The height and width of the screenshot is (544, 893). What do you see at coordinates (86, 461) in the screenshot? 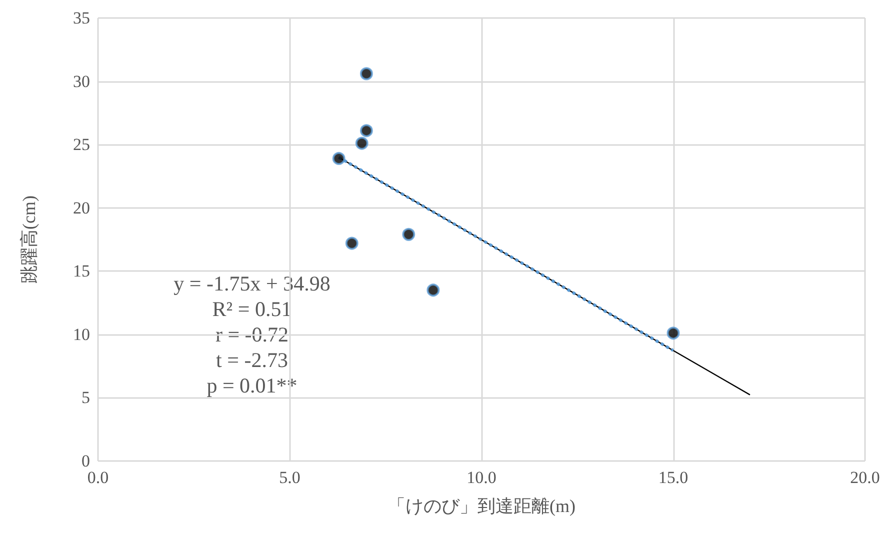
I see `y-tick-label: 0` at bounding box center [86, 461].